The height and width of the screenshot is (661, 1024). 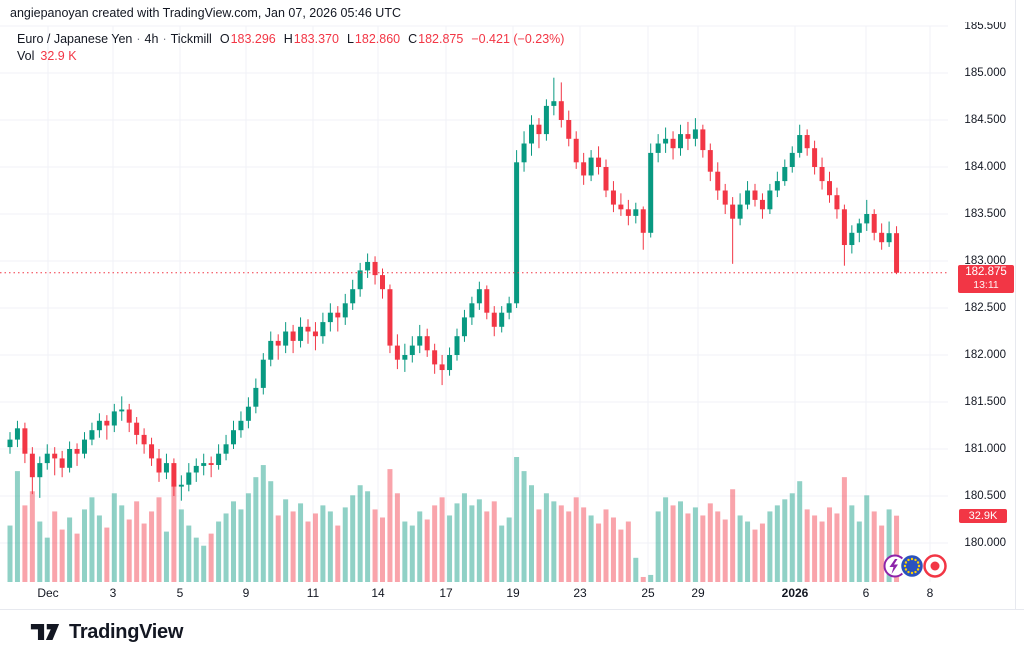 I want to click on time-tick-label: 8, so click(x=930, y=593).